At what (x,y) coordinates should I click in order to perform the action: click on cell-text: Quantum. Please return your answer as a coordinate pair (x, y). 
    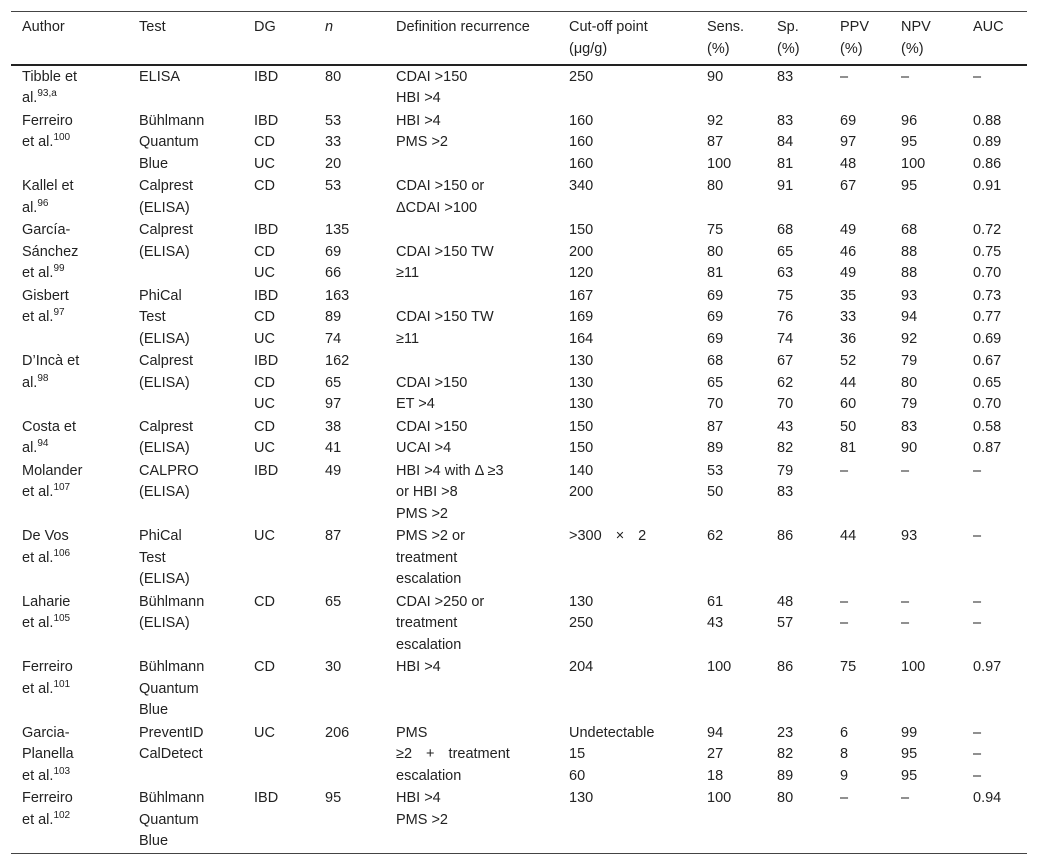
    Looking at the image, I should click on (169, 688).